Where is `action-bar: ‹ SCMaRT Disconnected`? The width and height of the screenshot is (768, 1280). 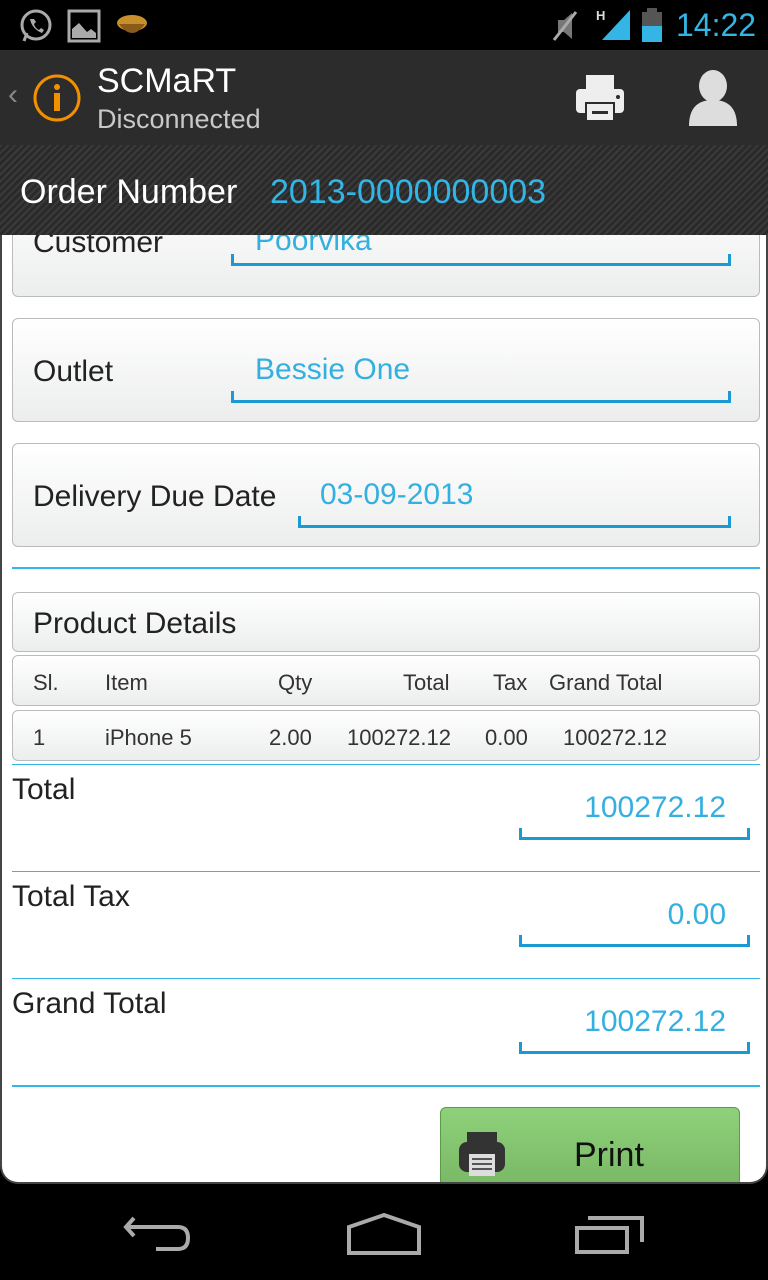 action-bar: ‹ SCMaRT Disconnected is located at coordinates (384, 97).